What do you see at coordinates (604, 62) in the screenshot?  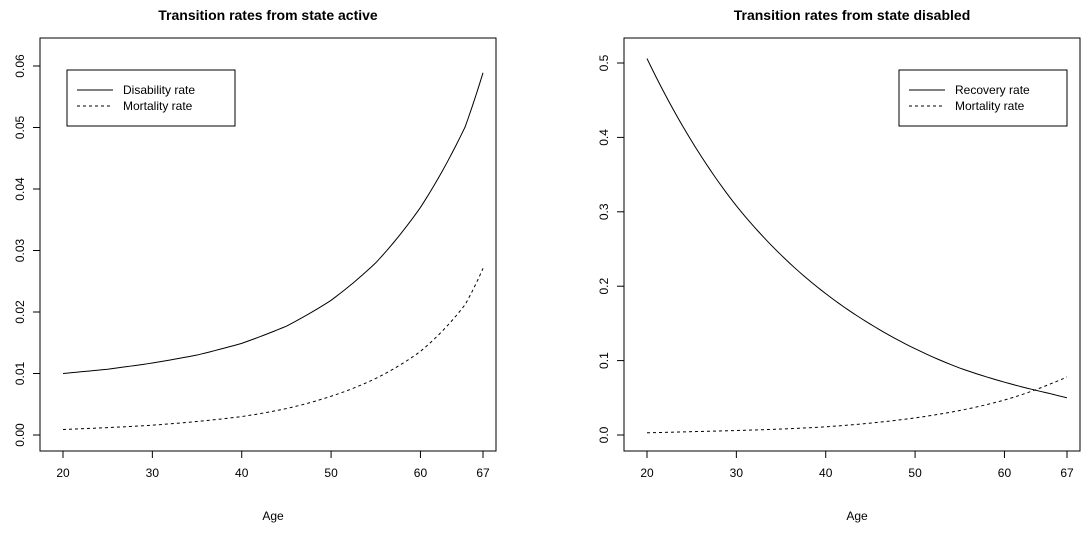 I see `y-tick-label: 0.5` at bounding box center [604, 62].